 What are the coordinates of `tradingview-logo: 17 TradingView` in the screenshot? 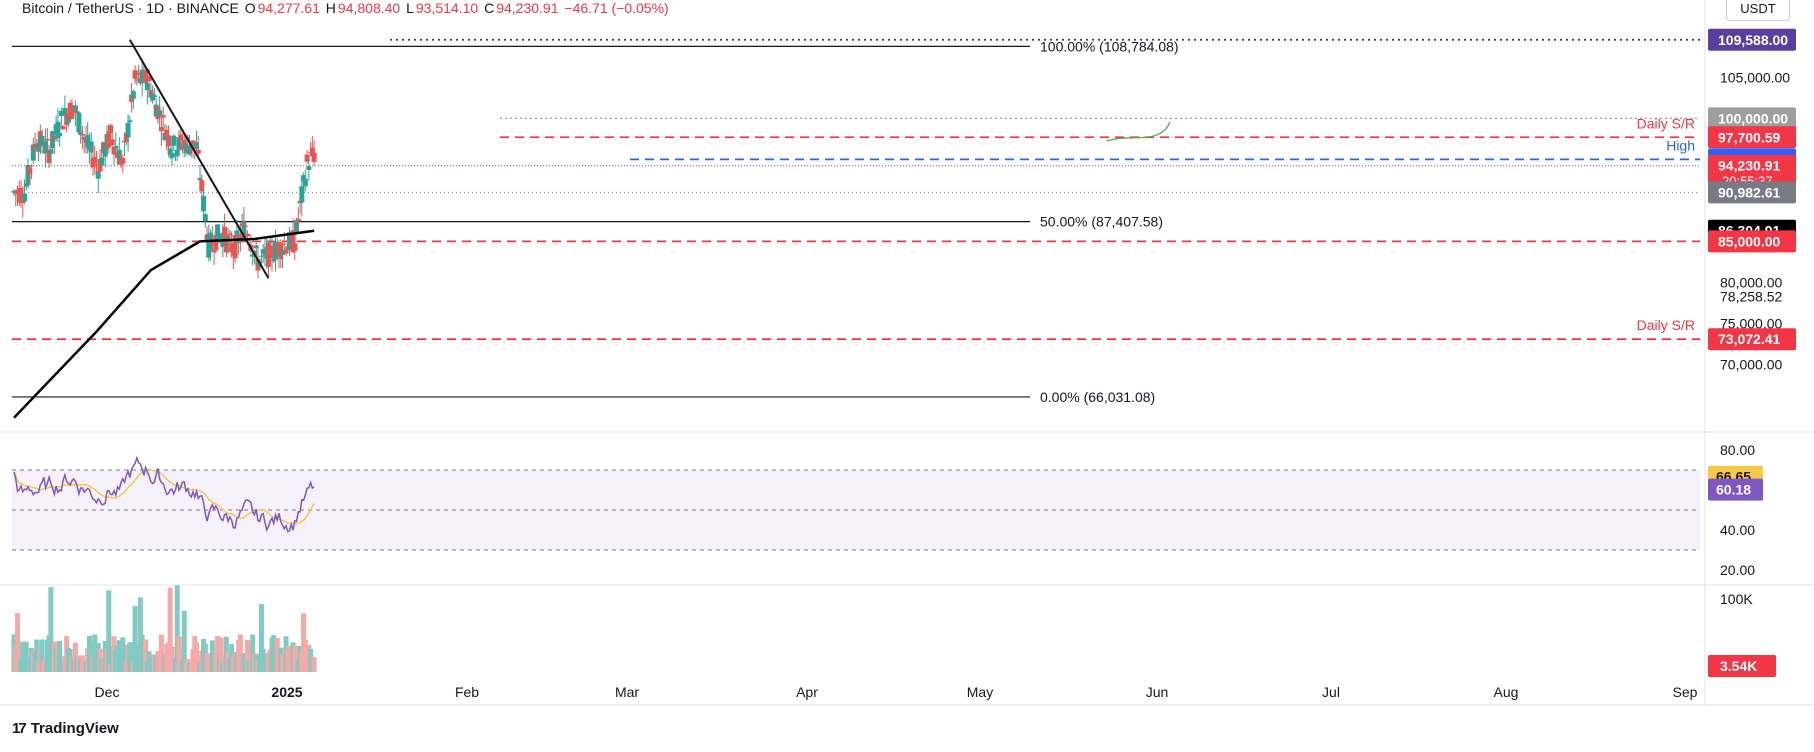 It's located at (65, 728).